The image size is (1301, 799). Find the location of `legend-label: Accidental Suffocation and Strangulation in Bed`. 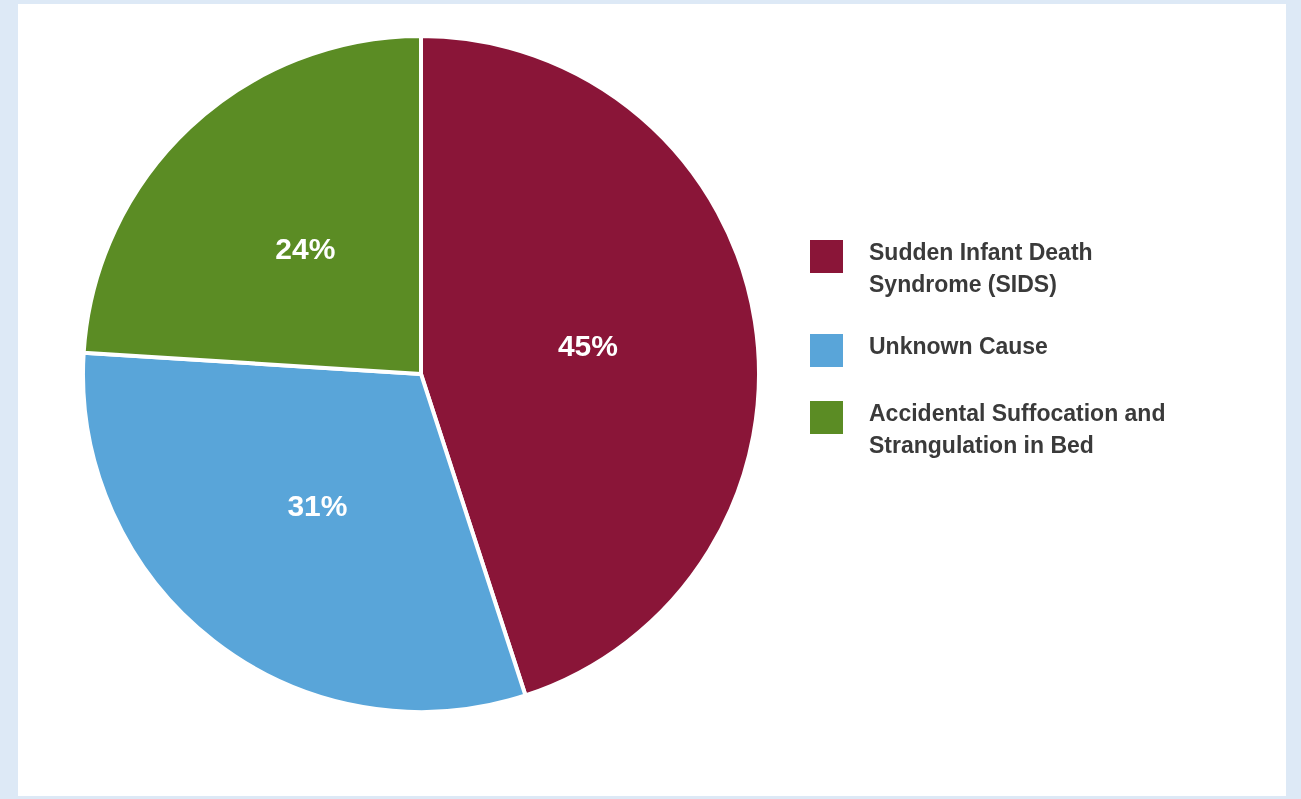

legend-label: Accidental Suffocation and Strangulation in Bed is located at coordinates (1018, 429).